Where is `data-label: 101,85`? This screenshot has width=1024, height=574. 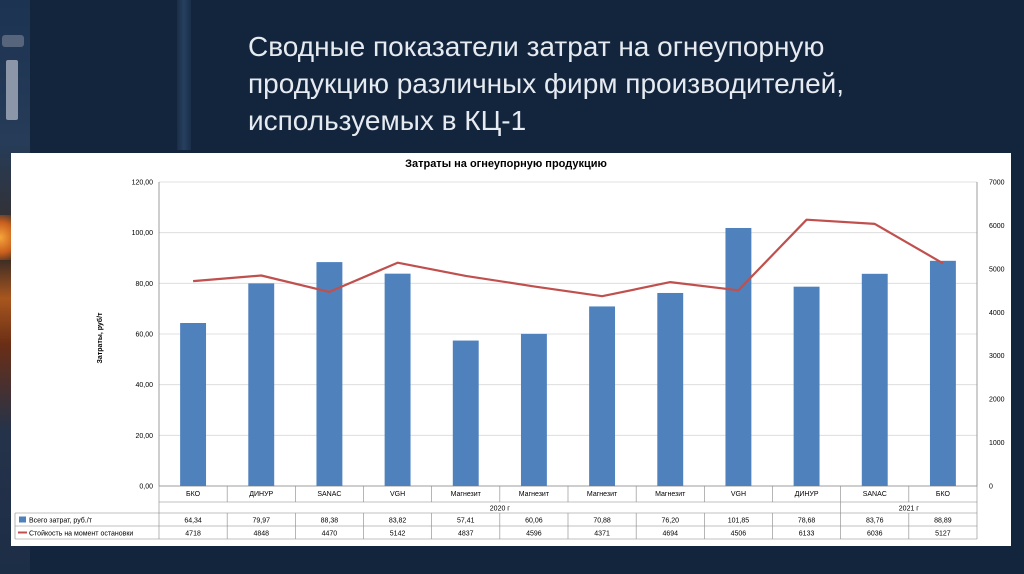 data-label: 101,85 is located at coordinates (739, 521).